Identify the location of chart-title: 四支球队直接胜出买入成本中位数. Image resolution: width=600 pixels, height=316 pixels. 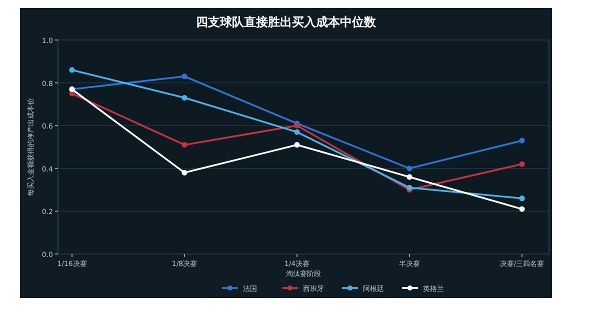
(286, 22).